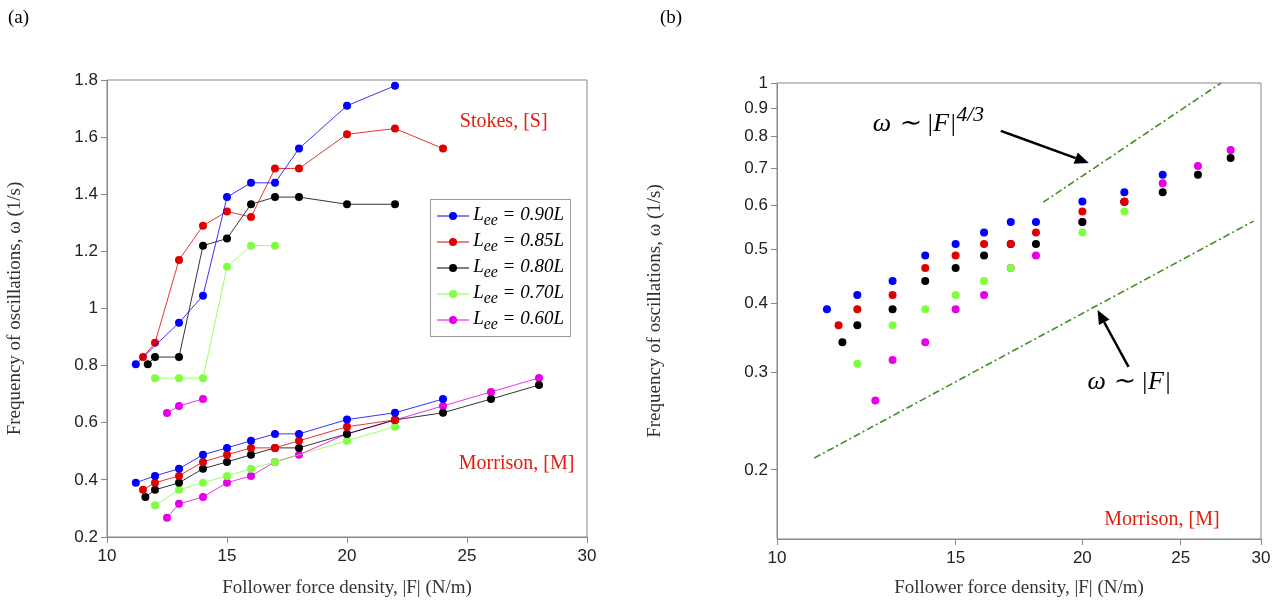  I want to click on chart-title: (a), so click(19, 17).